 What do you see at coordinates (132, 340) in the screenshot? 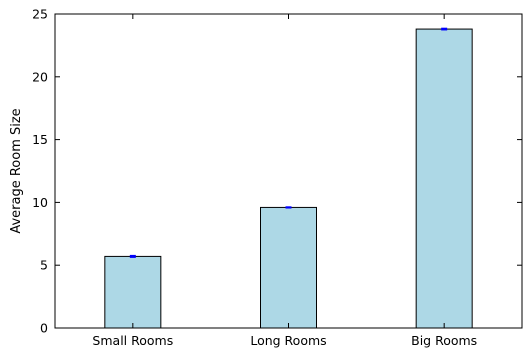
I see `x-tick-label: Small Rooms` at bounding box center [132, 340].